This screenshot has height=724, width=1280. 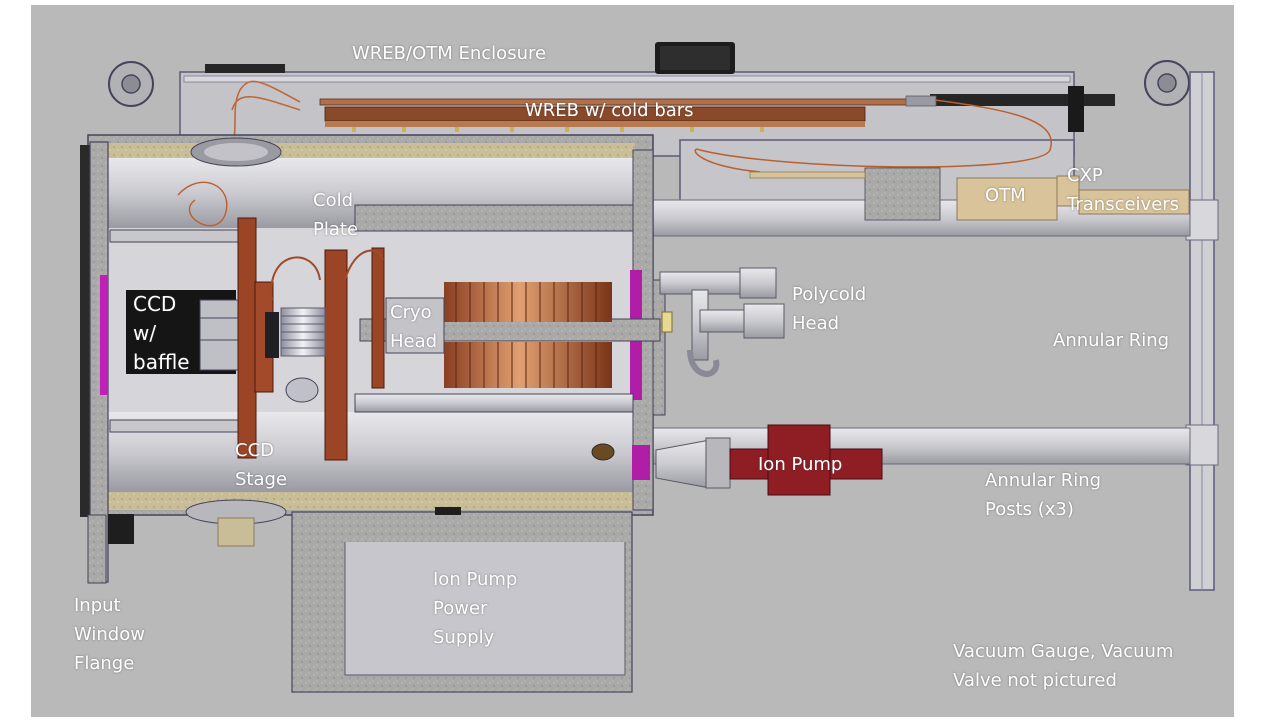 What do you see at coordinates (800, 464) in the screenshot?
I see `label-ion-pump: Ion Pump` at bounding box center [800, 464].